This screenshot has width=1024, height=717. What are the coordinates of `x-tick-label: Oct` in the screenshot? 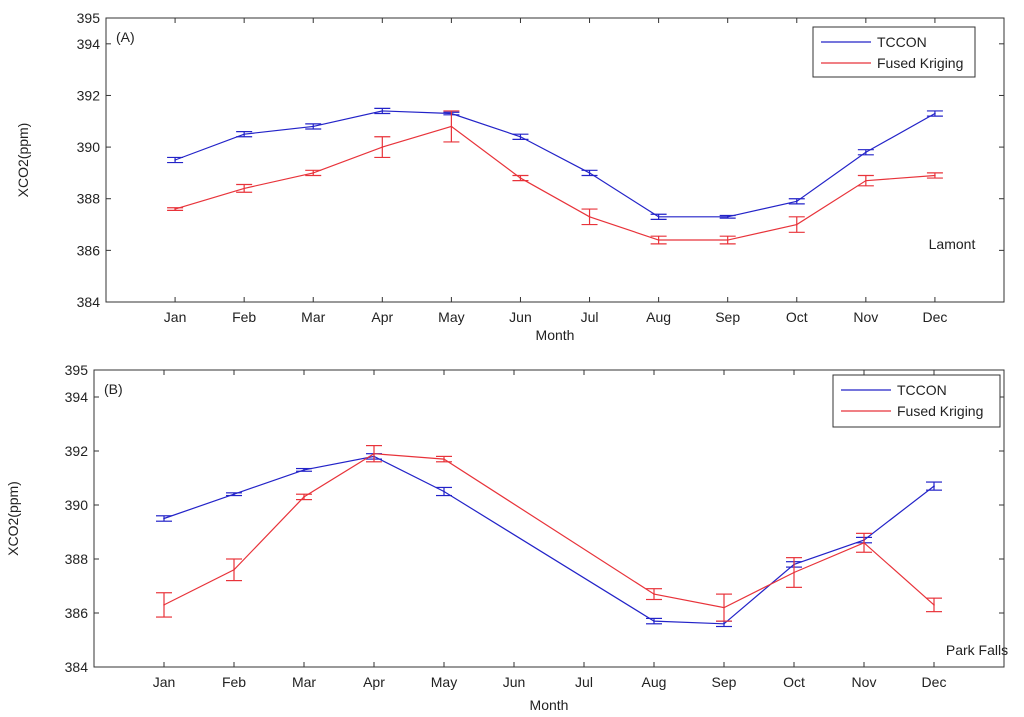 It's located at (794, 682).